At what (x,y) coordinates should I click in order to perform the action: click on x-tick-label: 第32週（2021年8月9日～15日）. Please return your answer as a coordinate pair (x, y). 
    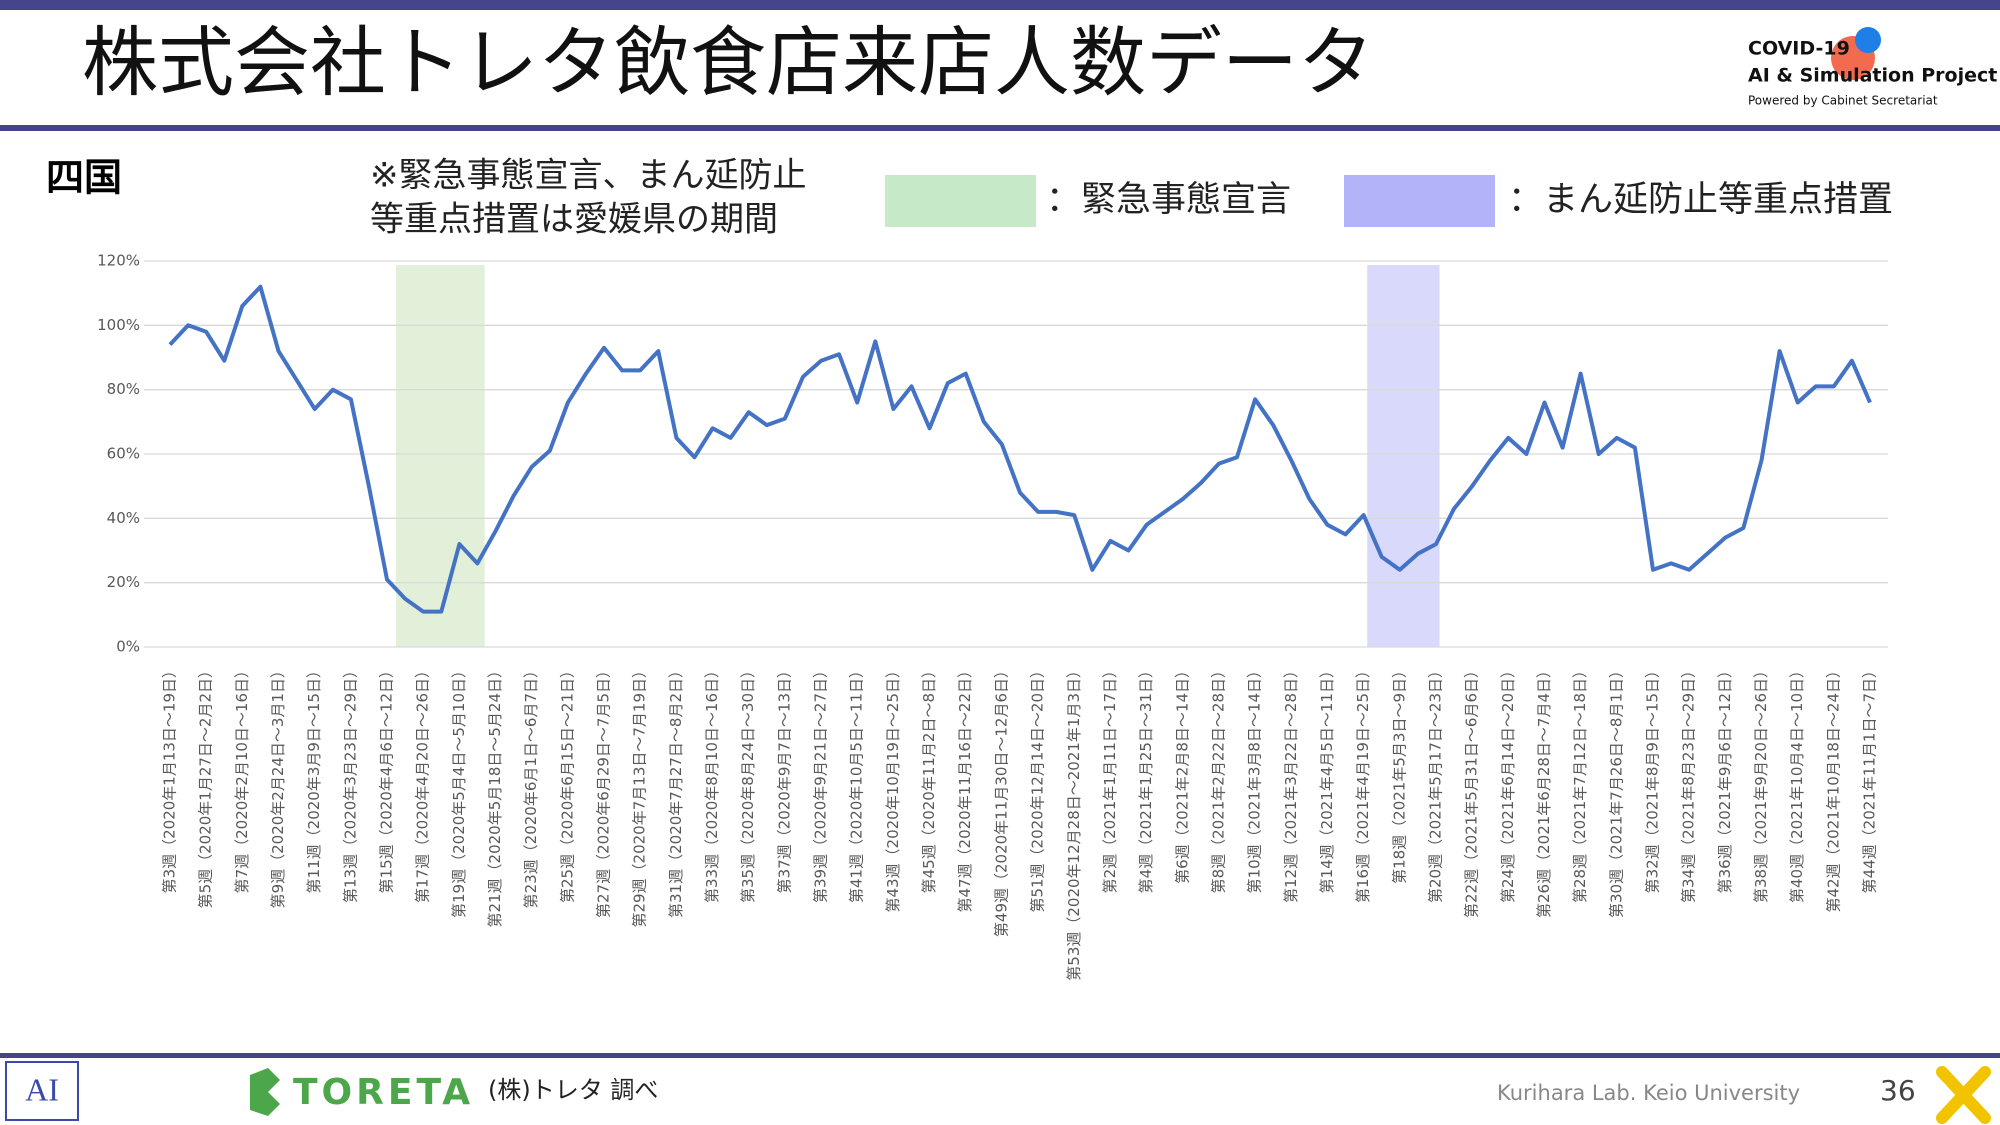
    Looking at the image, I should click on (1652, 778).